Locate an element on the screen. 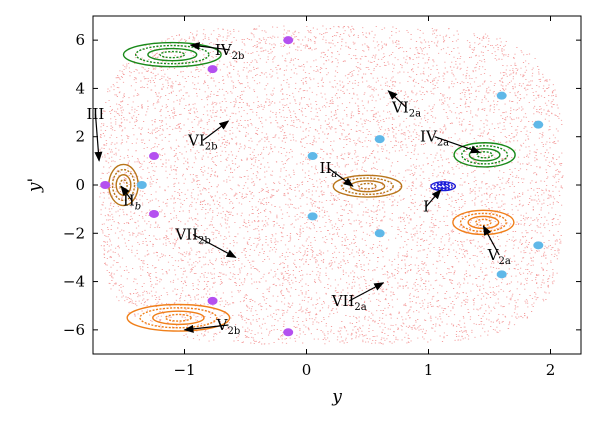 This screenshot has height=422, width=600. annotation-main-V2b: V is located at coordinates (222, 325).